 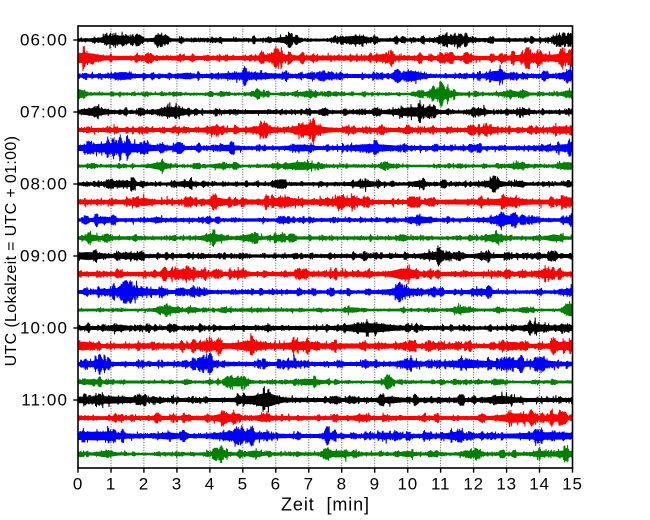 I want to click on svg-text: 14, so click(x=539, y=484).